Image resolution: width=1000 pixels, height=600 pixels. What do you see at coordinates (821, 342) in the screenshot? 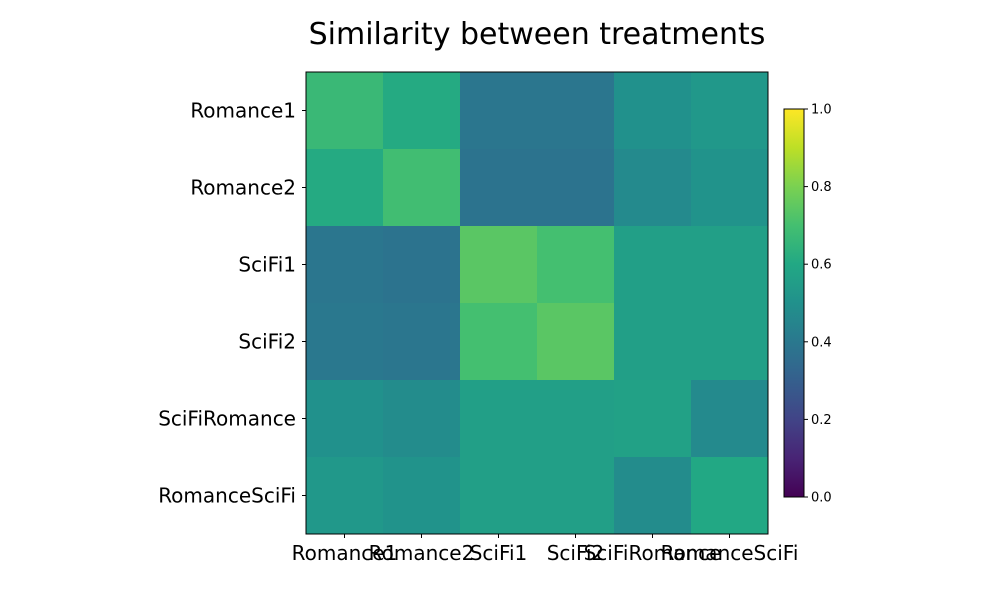
I see `colorbar-tick-label: 0.4` at bounding box center [821, 342].